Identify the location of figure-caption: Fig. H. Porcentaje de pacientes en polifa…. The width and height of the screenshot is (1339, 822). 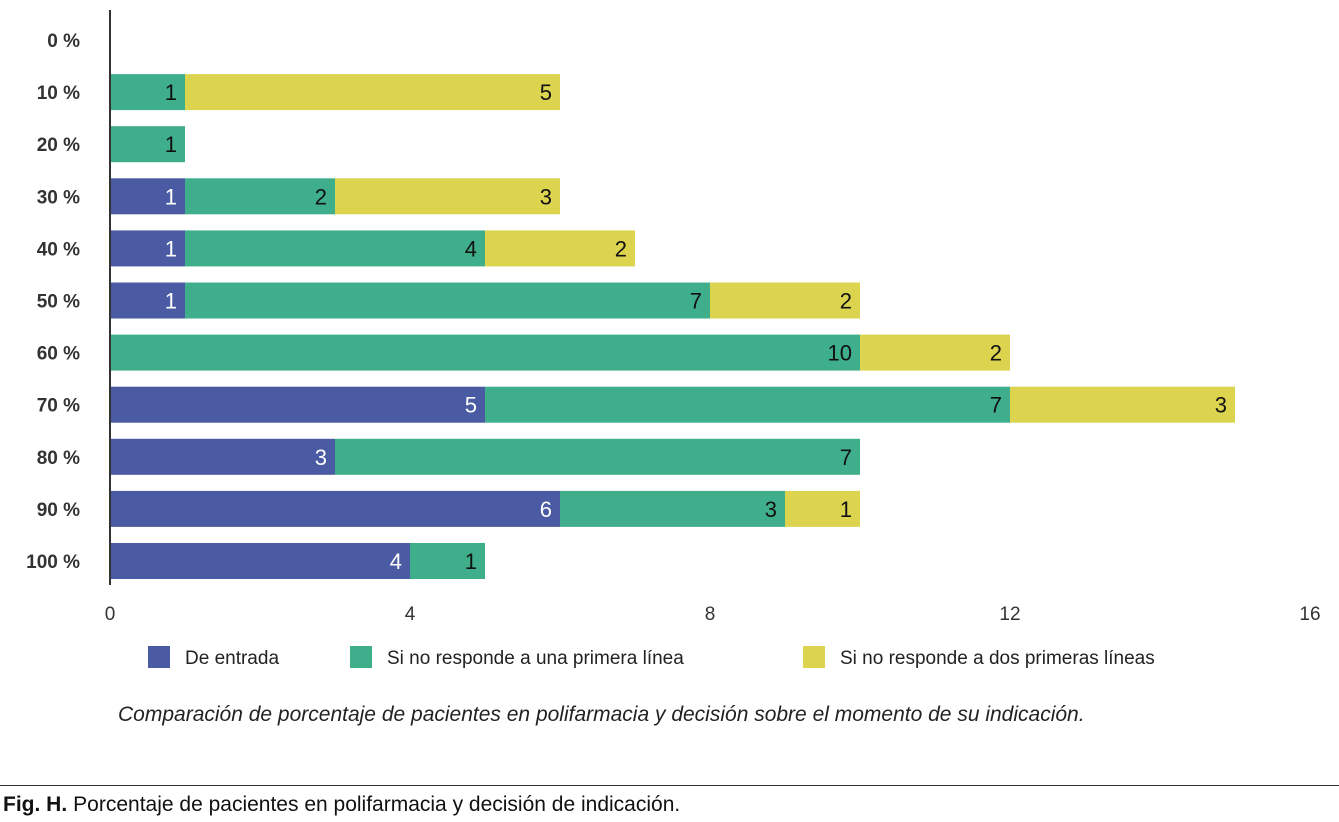
(341, 805).